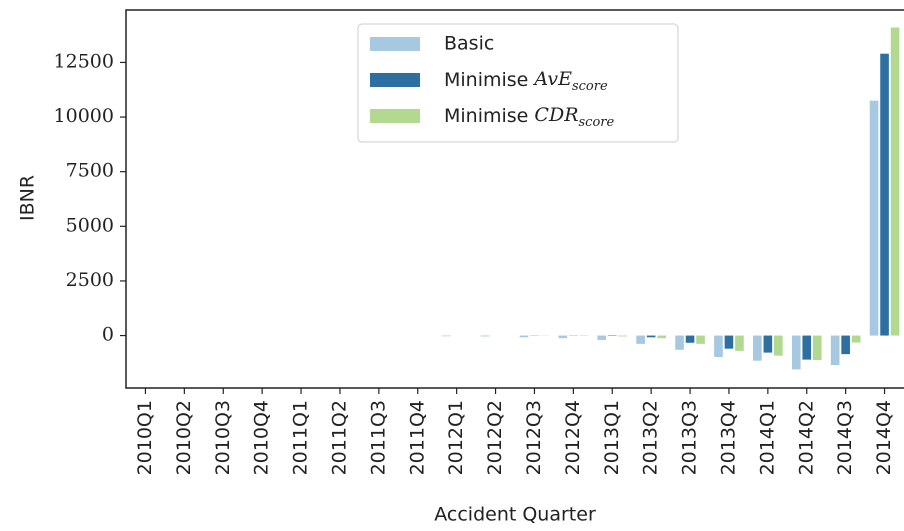  I want to click on x-tick-label: 2013Q3, so click(690, 437).